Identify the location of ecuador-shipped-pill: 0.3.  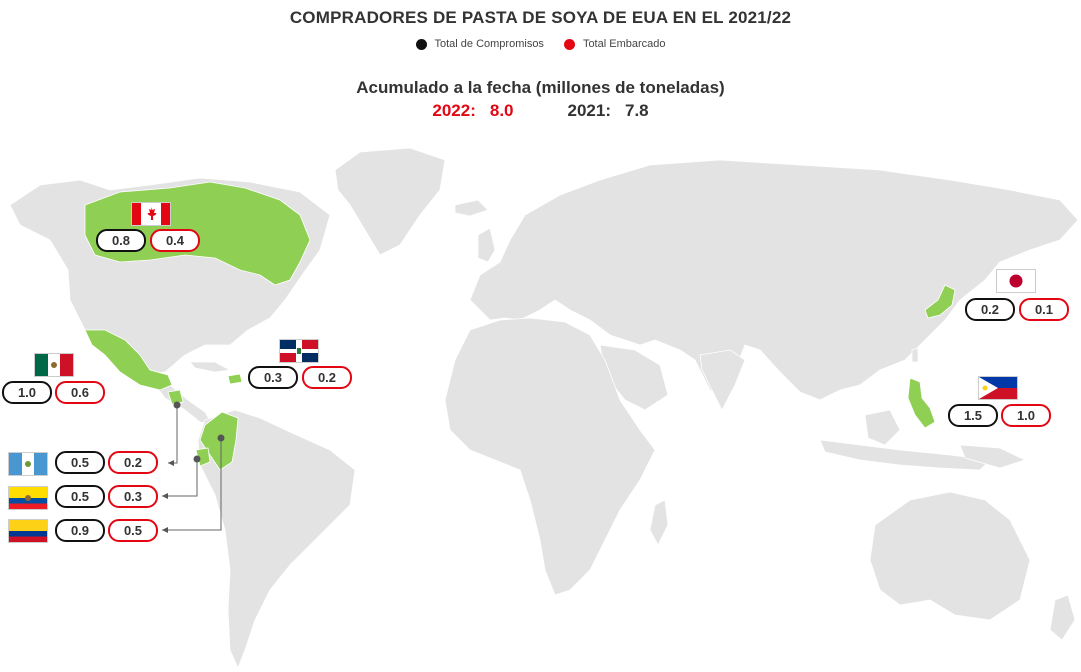
(133, 496).